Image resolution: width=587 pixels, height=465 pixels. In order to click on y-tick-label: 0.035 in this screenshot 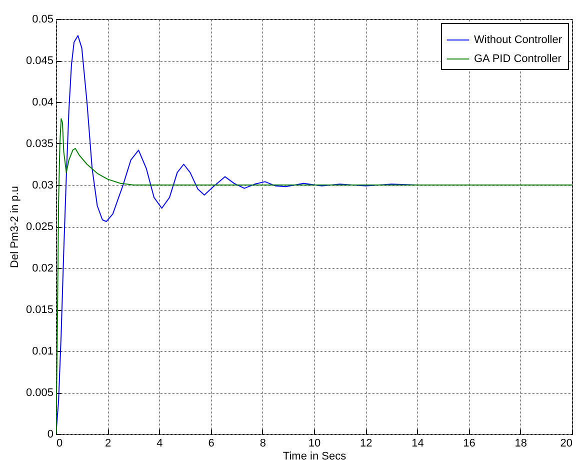, I will do `click(40, 144)`.